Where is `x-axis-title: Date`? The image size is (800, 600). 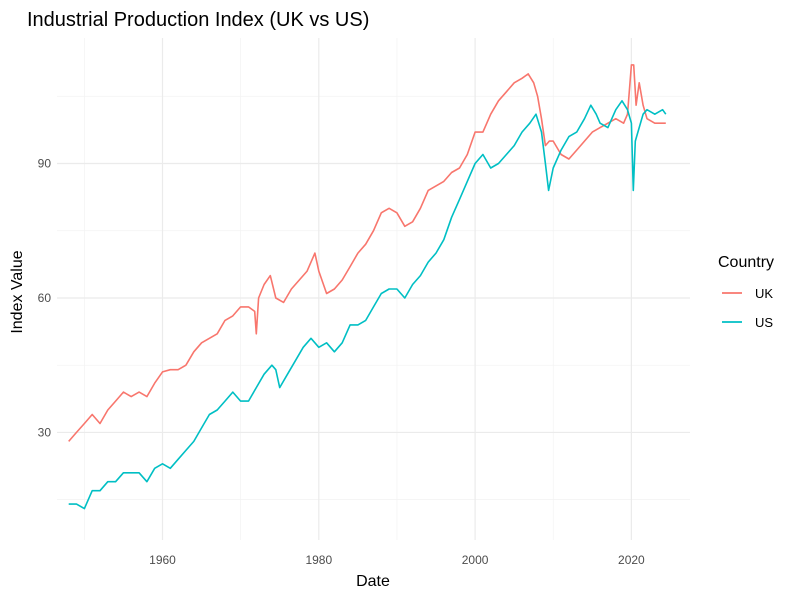
x-axis-title: Date is located at coordinates (373, 581).